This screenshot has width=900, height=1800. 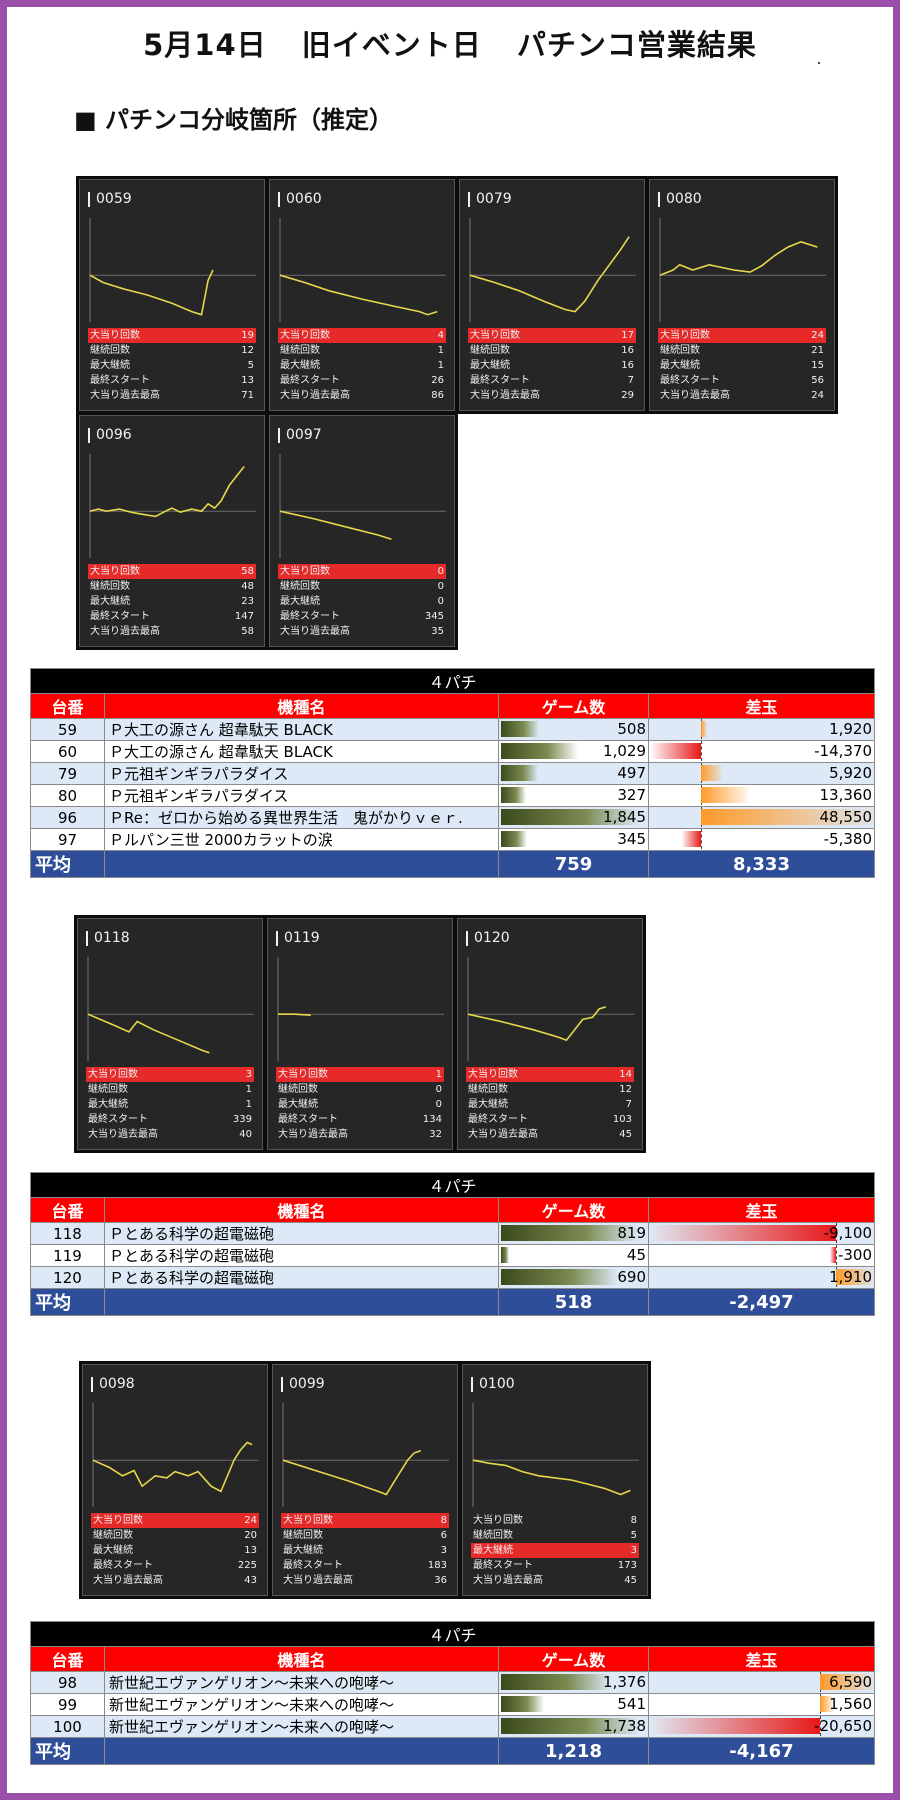 What do you see at coordinates (362, 395) in the screenshot?
I see `stat-row: 大当り過去最高 86` at bounding box center [362, 395].